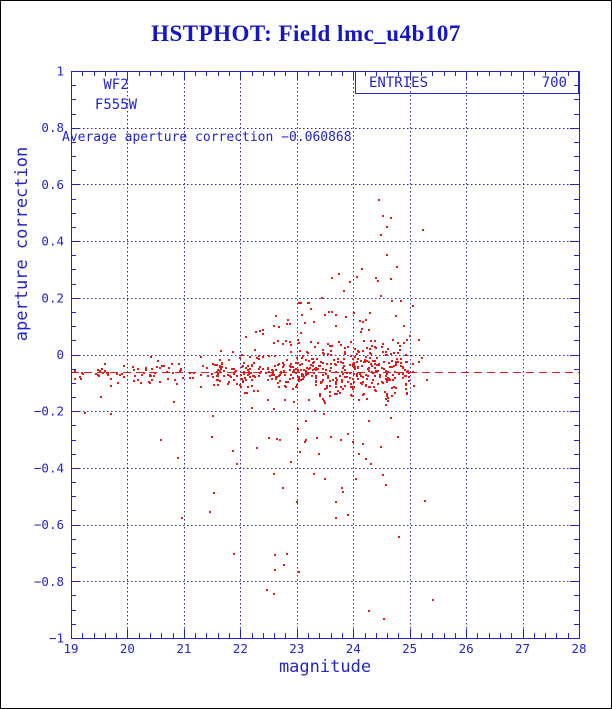  Describe the element at coordinates (466, 648) in the screenshot. I see `x-tick-label: 26` at that location.